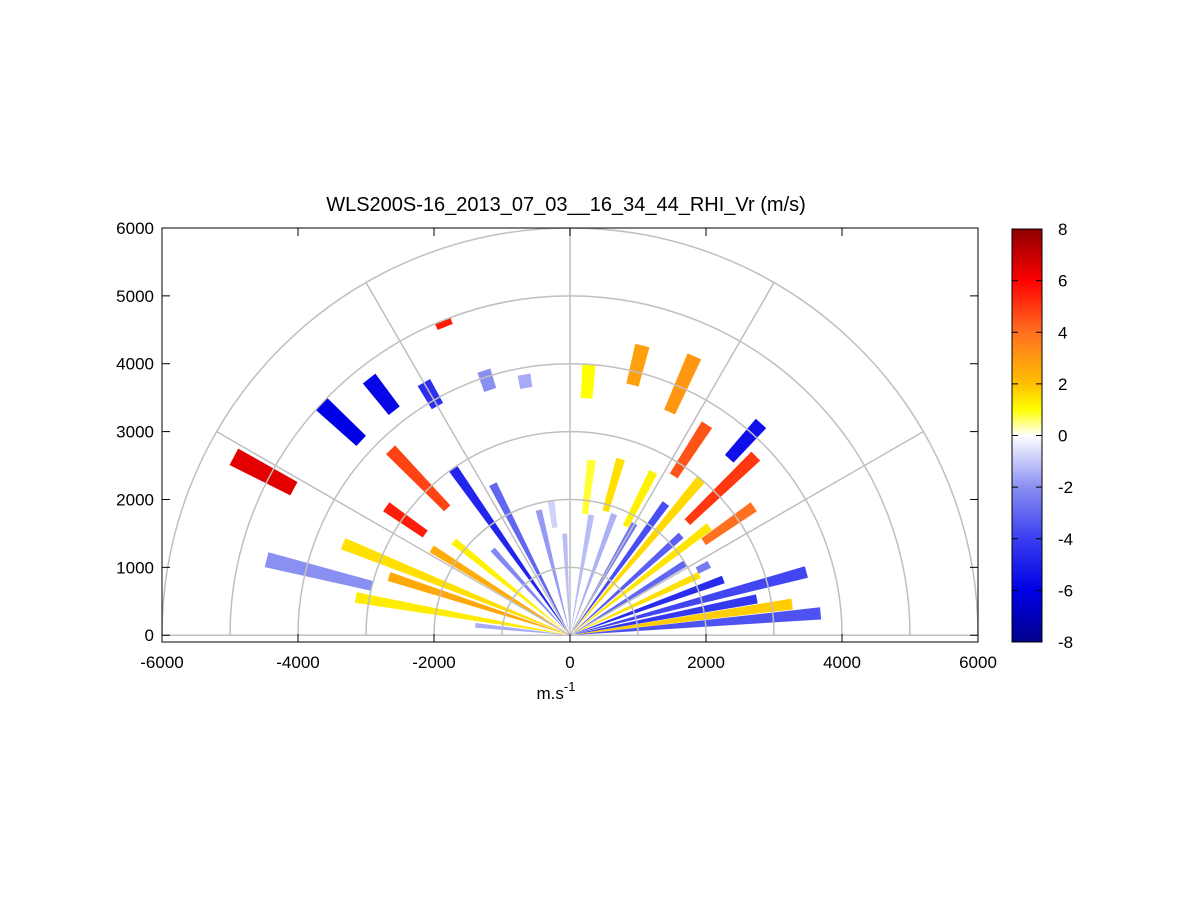  What do you see at coordinates (1065, 642) in the screenshot?
I see `colorbar-tick-label: -8` at bounding box center [1065, 642].